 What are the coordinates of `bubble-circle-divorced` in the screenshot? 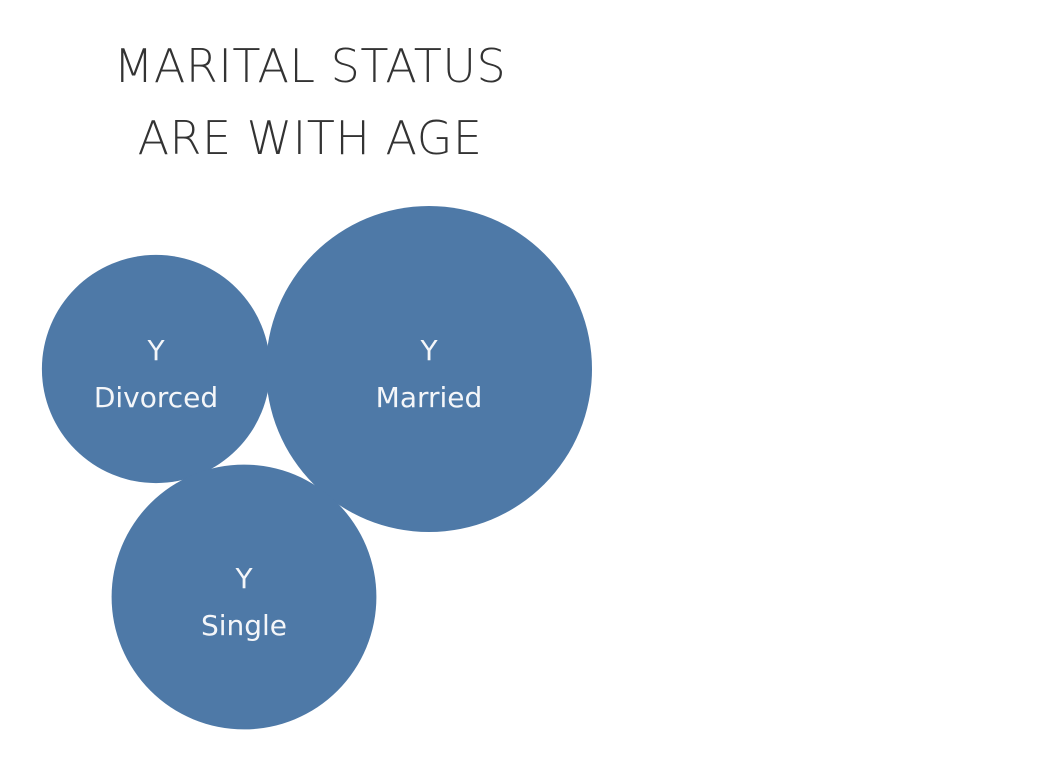 It's located at (156, 369).